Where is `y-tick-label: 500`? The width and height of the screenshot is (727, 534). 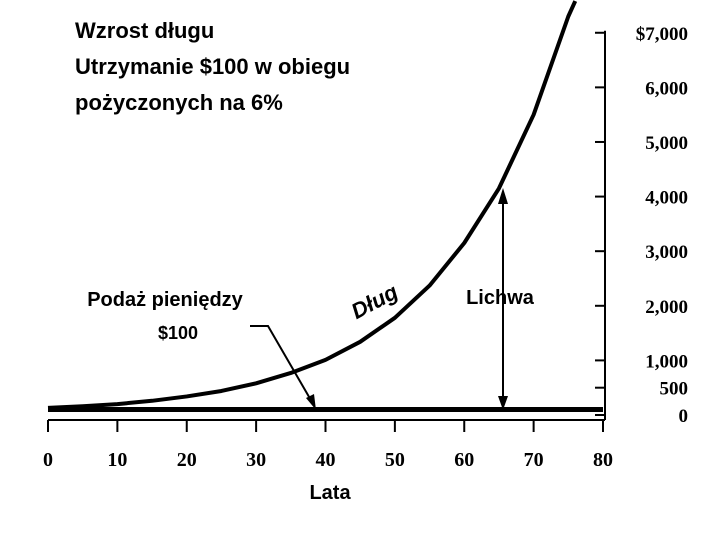 y-tick-label: 500 is located at coordinates (674, 389).